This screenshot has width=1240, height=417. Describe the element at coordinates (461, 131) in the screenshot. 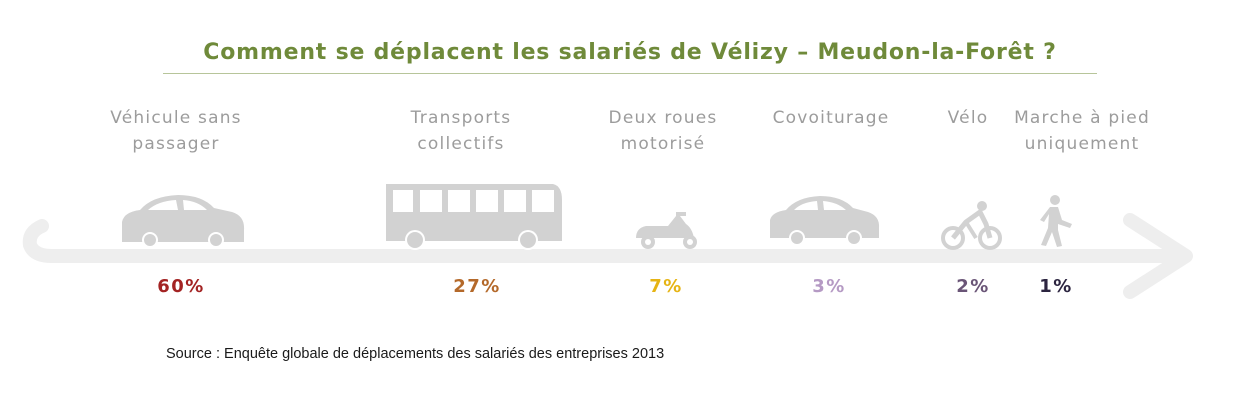

I see `category-label: Transports collectifs` at that location.